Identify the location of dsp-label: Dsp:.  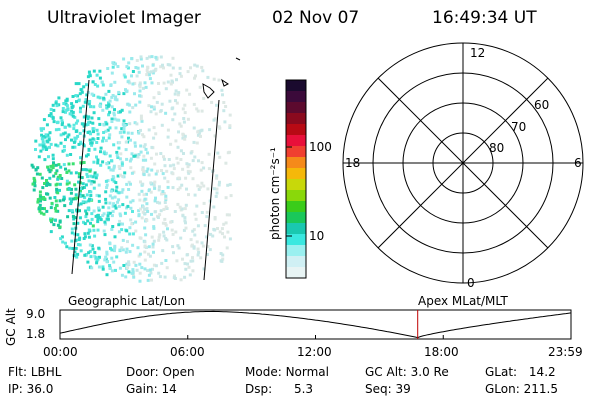
(259, 389).